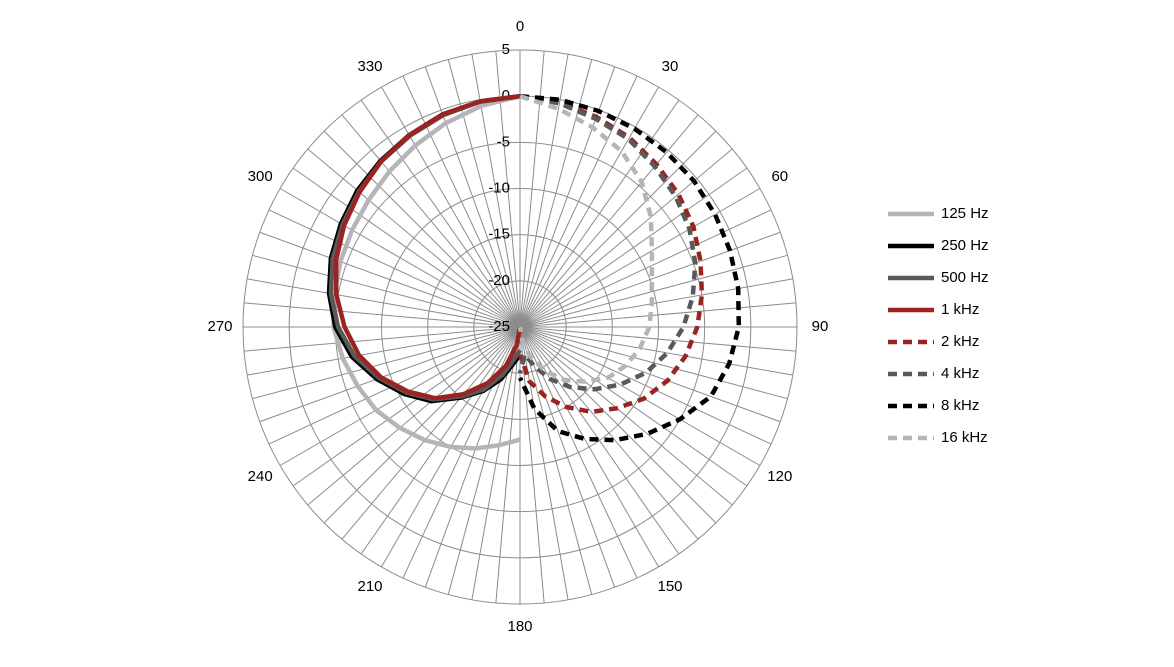  What do you see at coordinates (960, 341) in the screenshot?
I see `legend-label: 2 kHz` at bounding box center [960, 341].